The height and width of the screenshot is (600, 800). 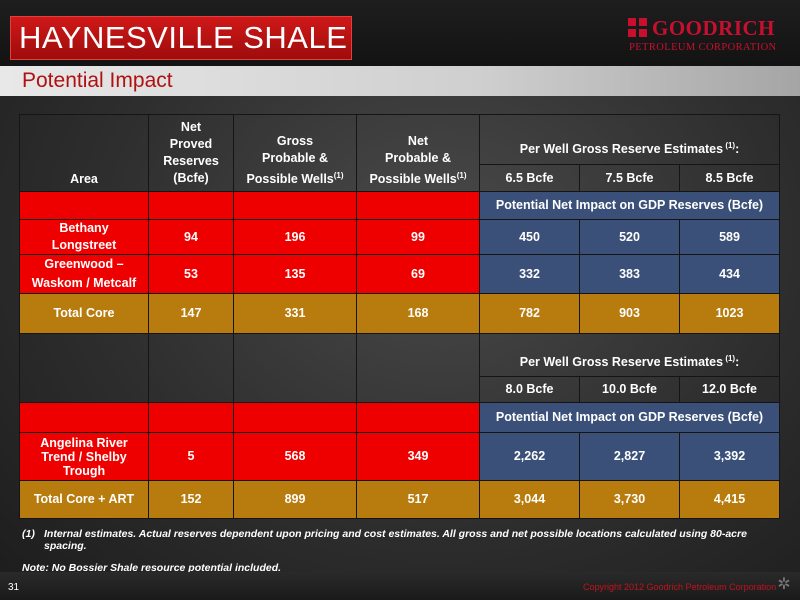 What do you see at coordinates (529, 274) in the screenshot?
I see `impact-cell: 332` at bounding box center [529, 274].